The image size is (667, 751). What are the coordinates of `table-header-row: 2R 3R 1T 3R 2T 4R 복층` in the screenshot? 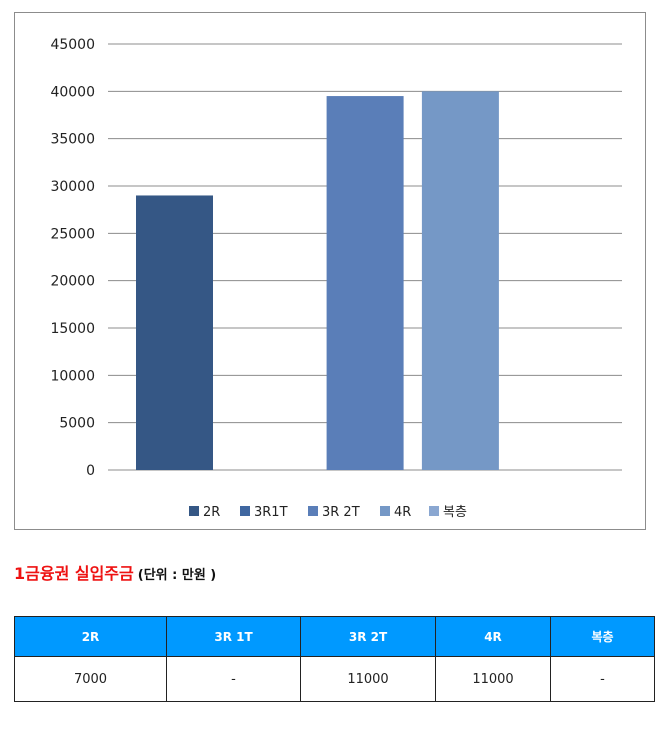 It's located at (334, 636).